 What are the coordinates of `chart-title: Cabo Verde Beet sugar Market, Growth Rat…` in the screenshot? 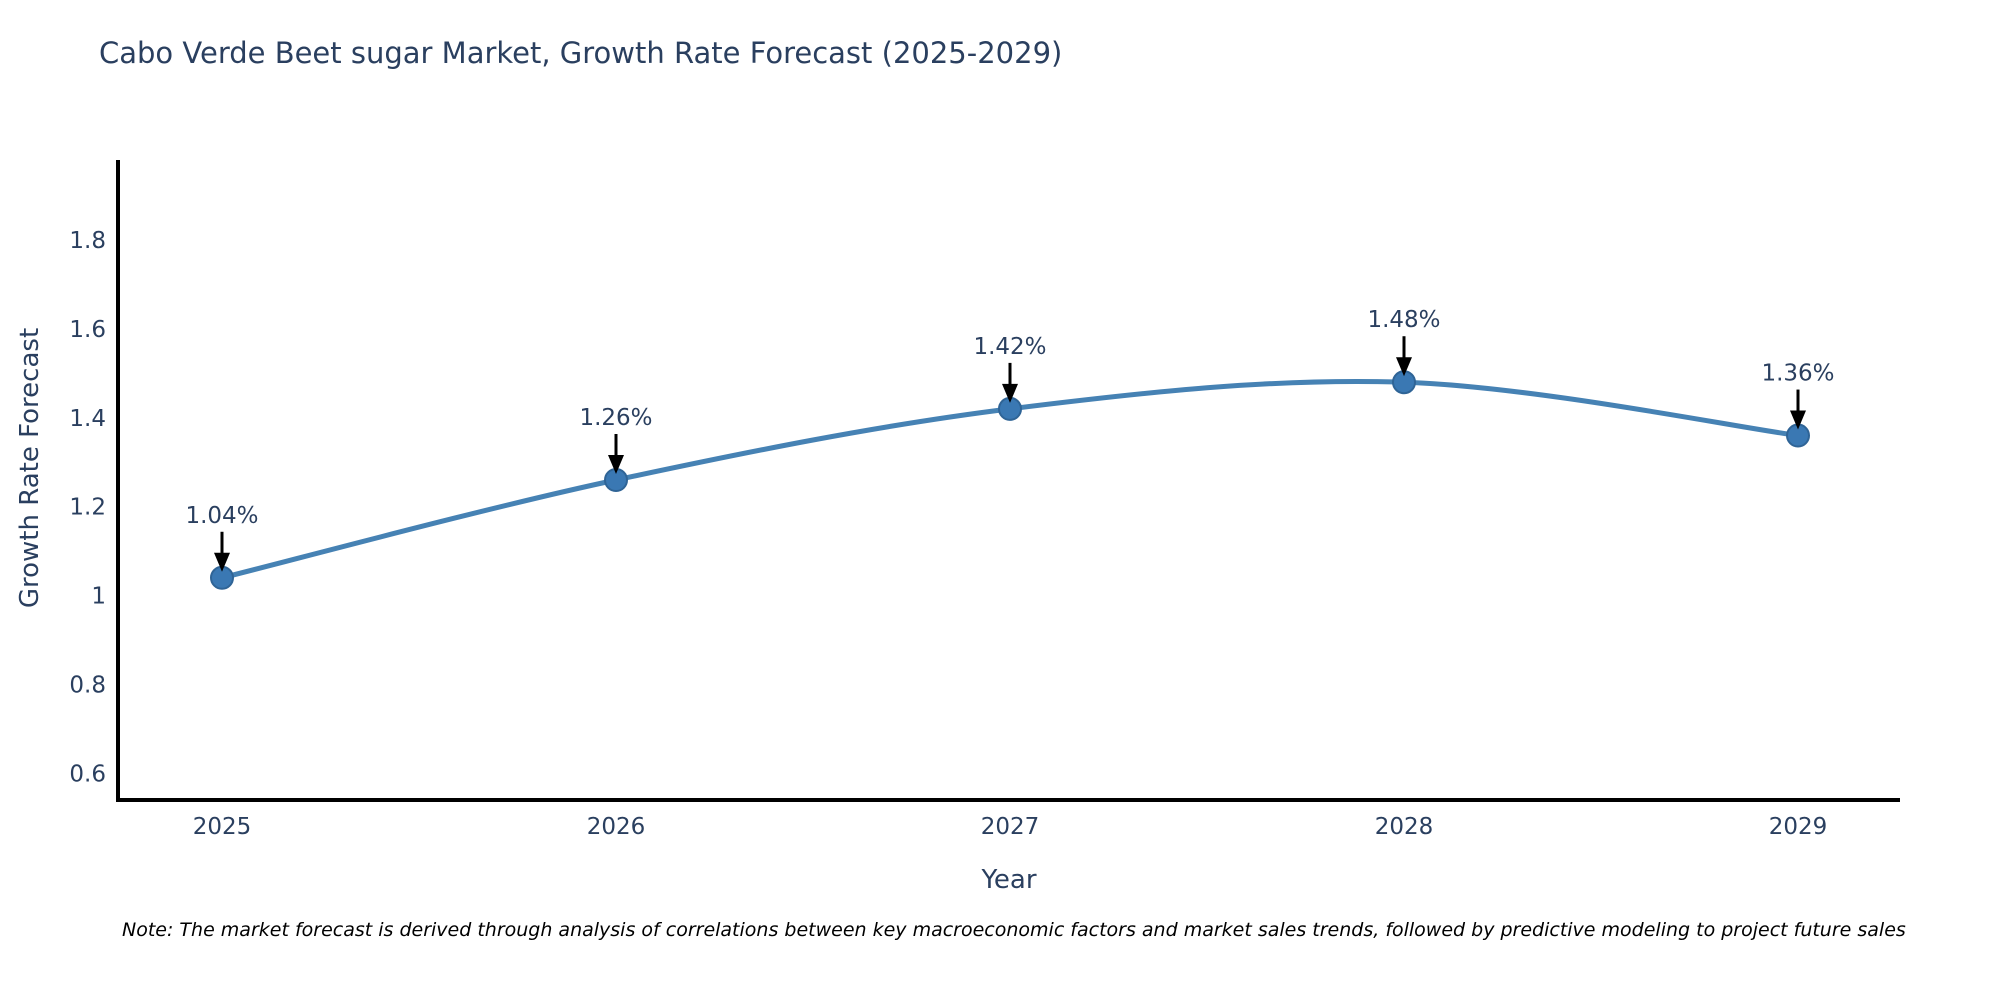 It's located at (581, 53).